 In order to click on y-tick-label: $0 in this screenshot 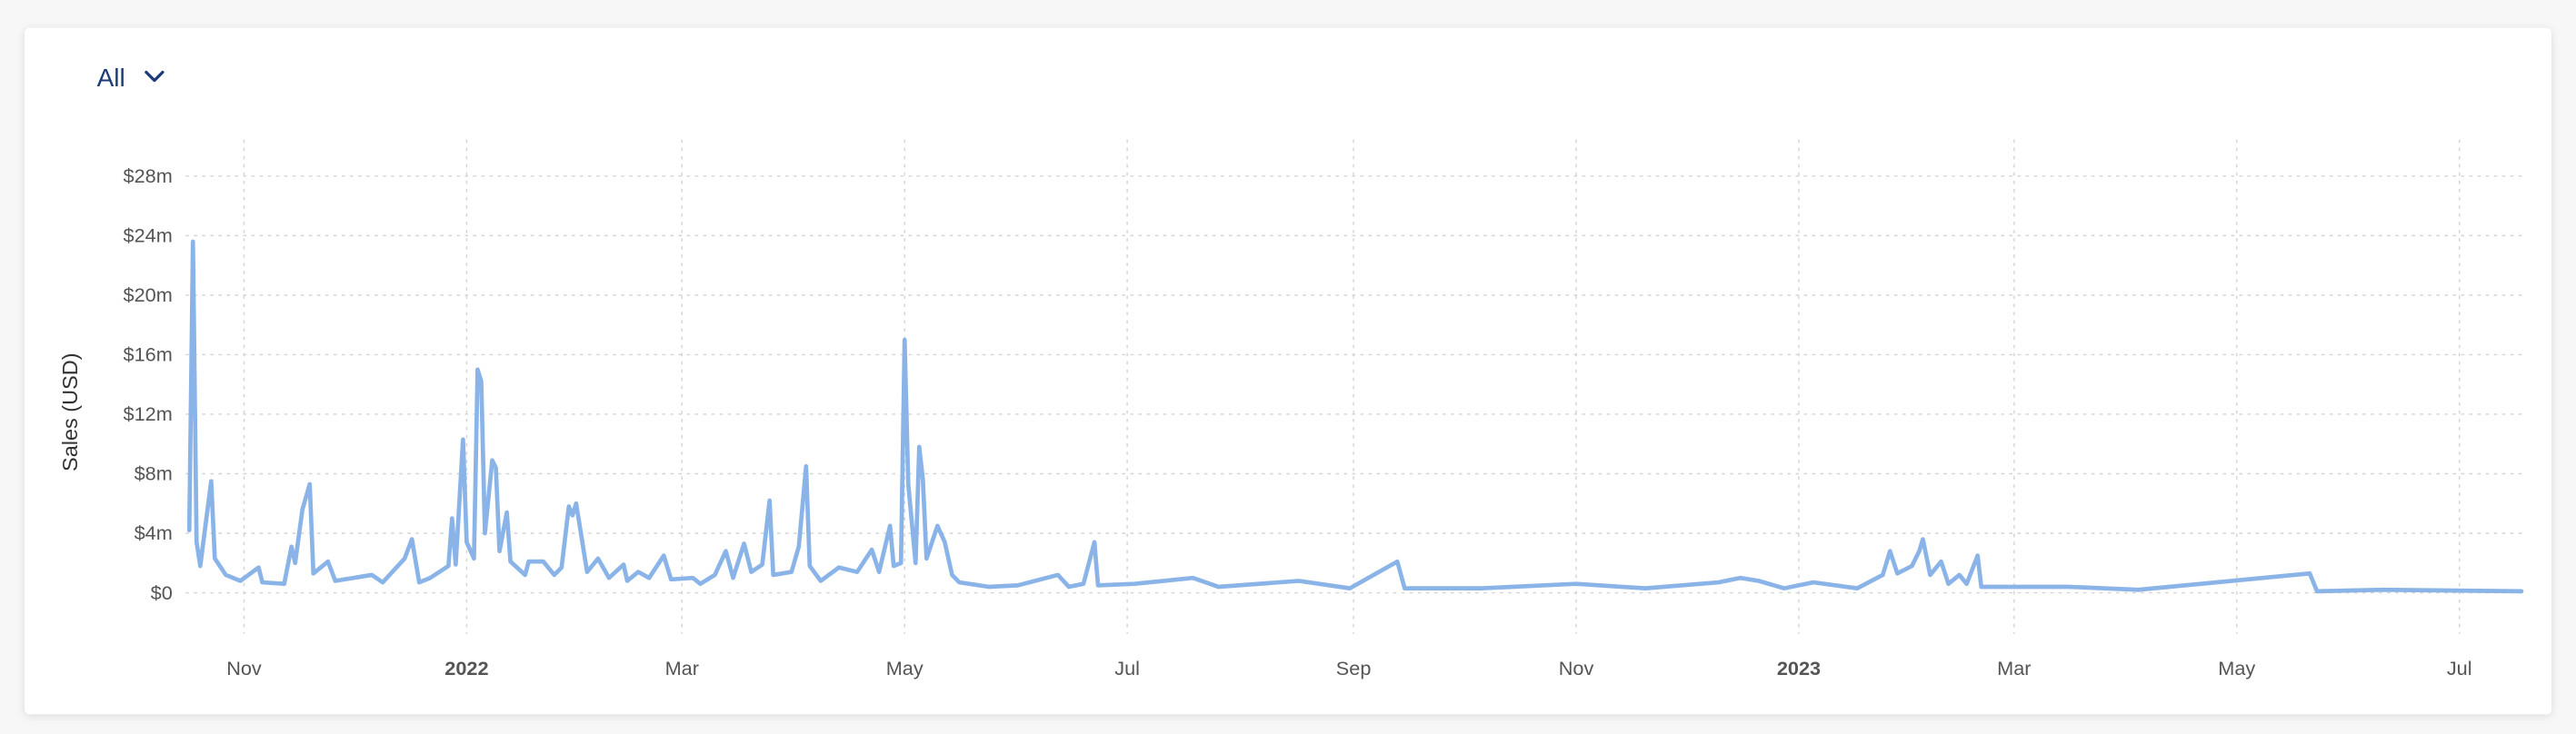, I will do `click(162, 592)`.